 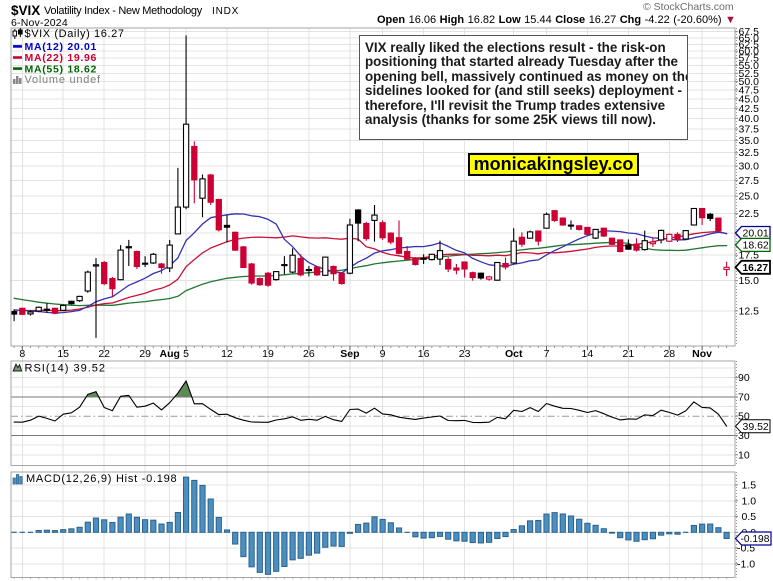 What do you see at coordinates (749, 74) in the screenshot?
I see `svg-text: 52.5` at bounding box center [749, 74].